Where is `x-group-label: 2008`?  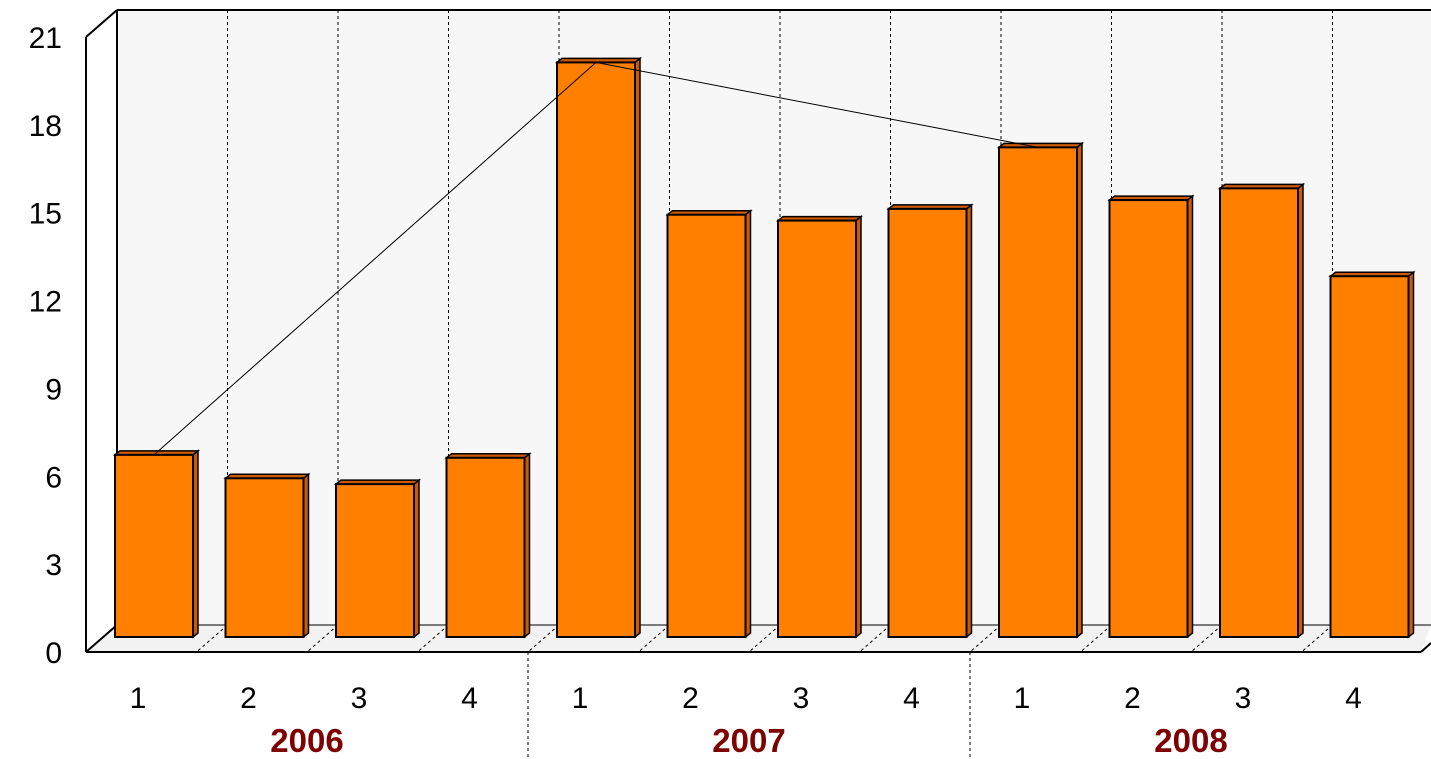
x-group-label: 2008 is located at coordinates (1190, 740).